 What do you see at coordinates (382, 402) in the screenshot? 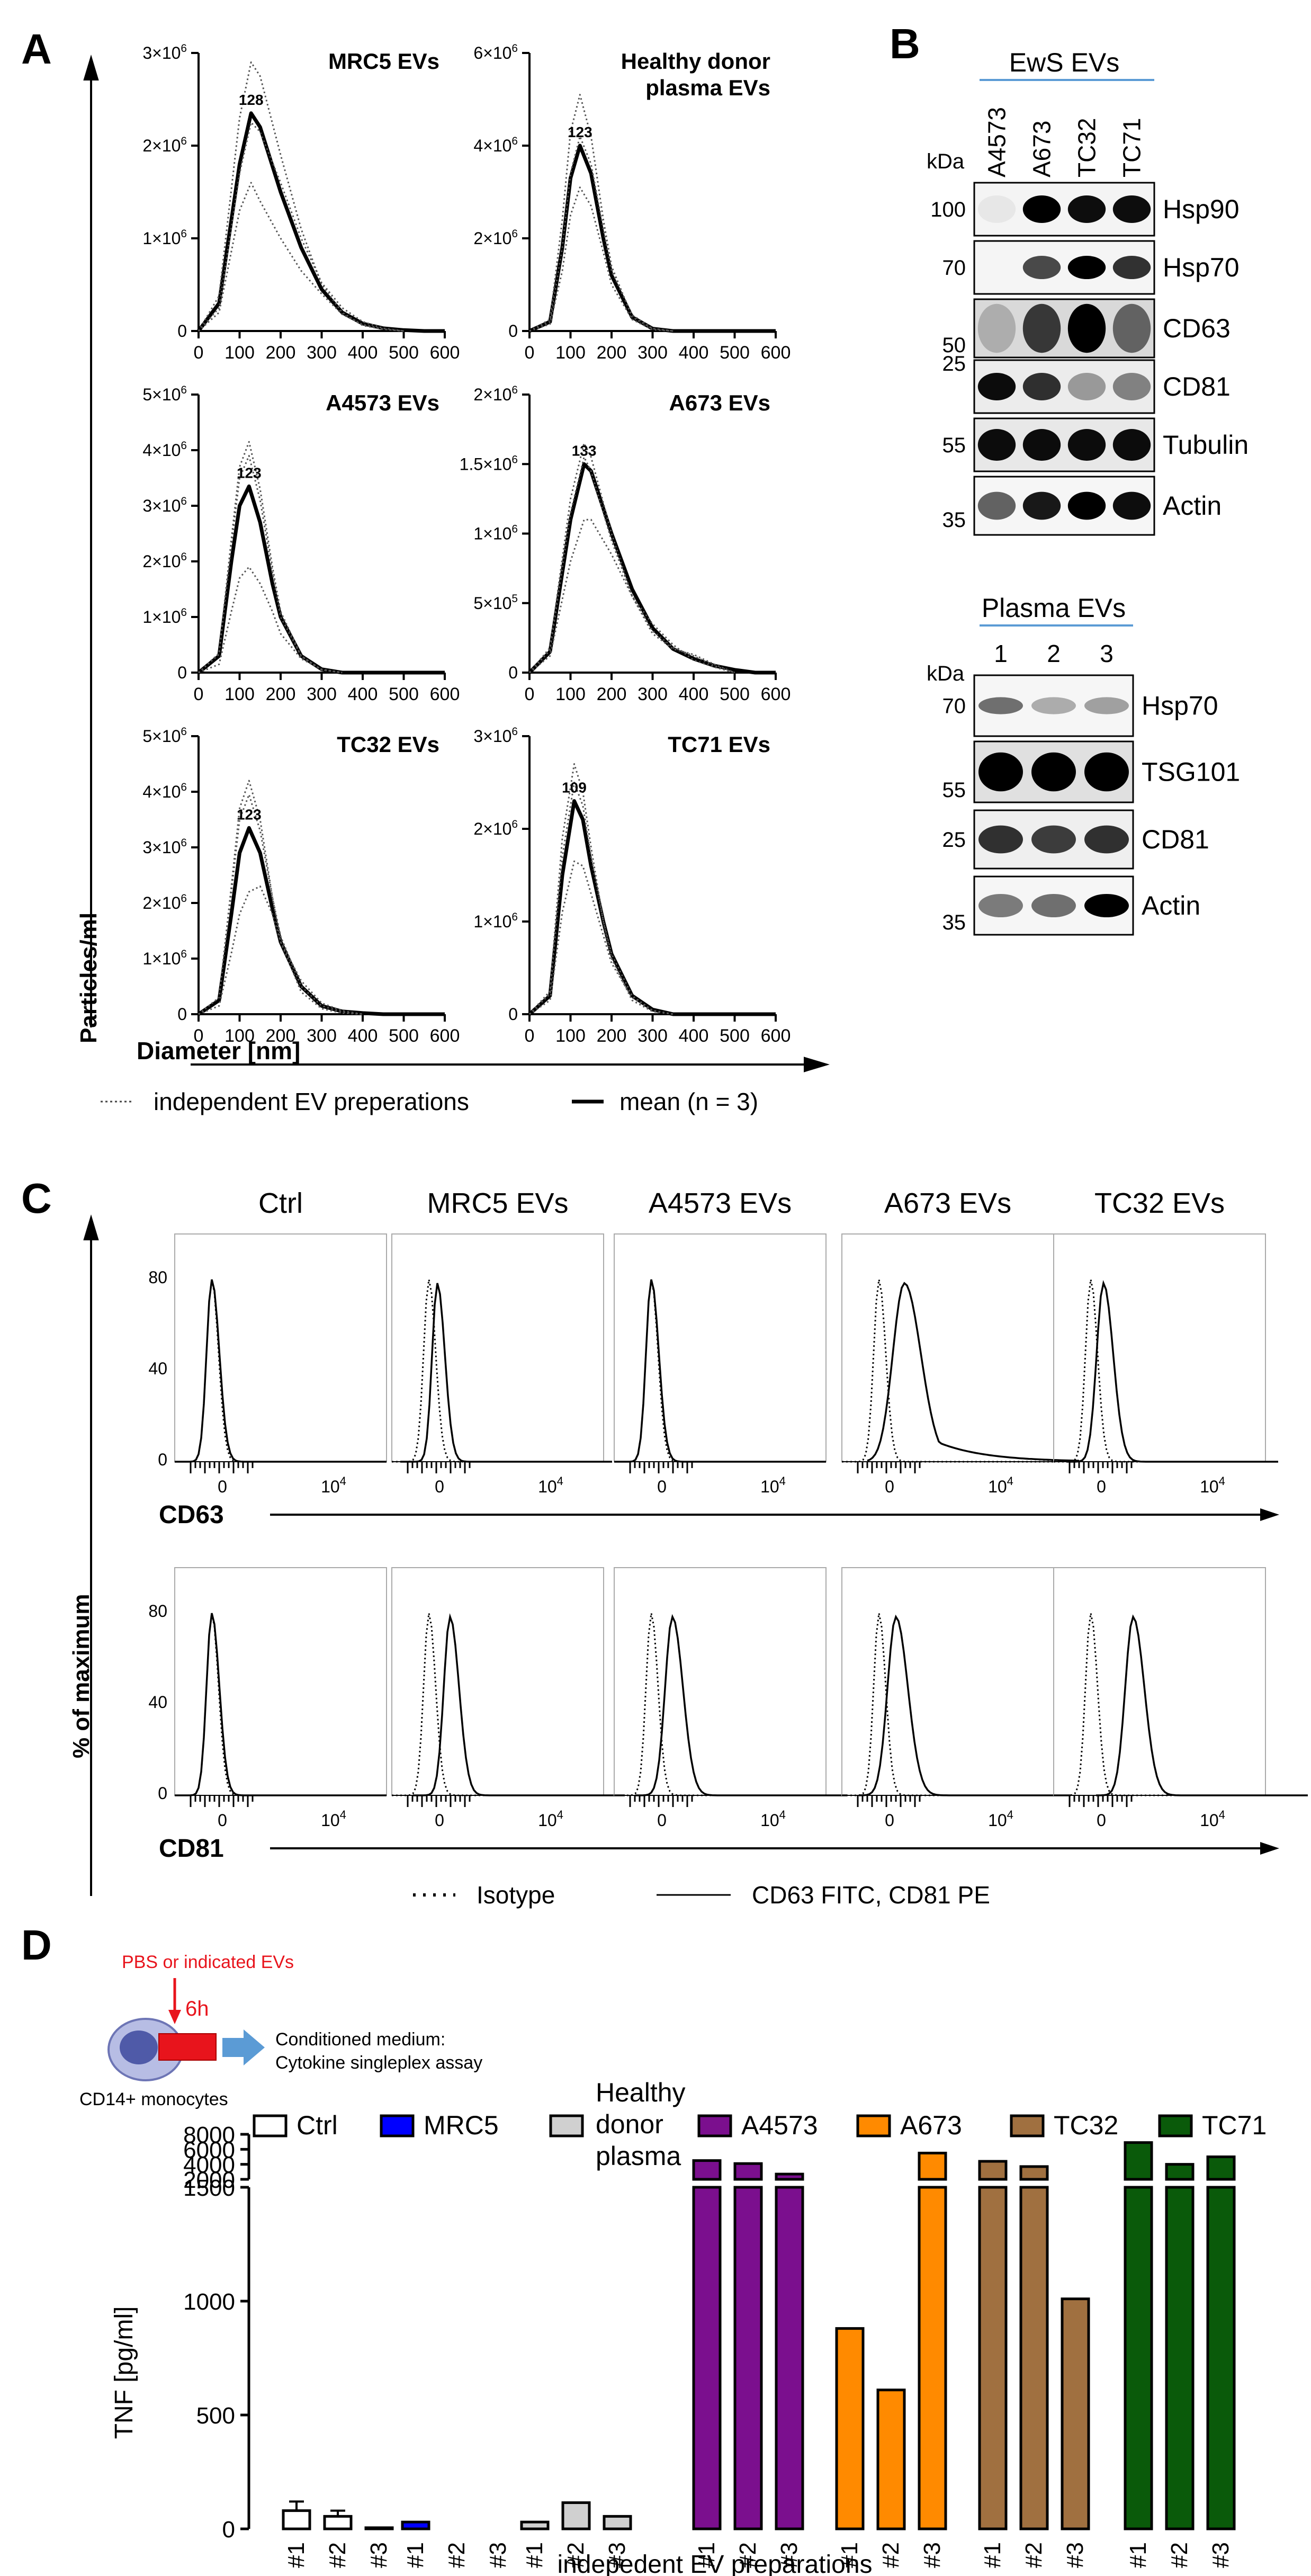
I see `chart-title: A4573 EVs` at bounding box center [382, 402].